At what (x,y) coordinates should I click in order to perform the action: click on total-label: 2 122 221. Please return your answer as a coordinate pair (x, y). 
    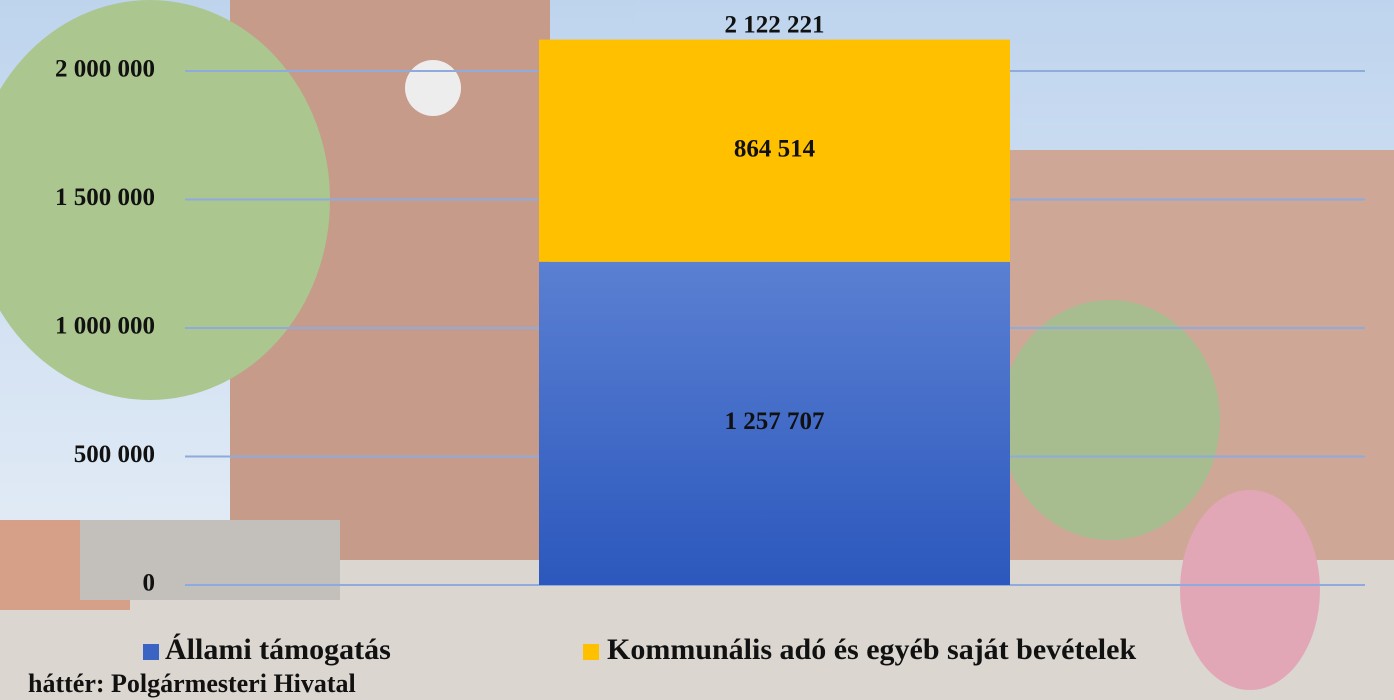
    Looking at the image, I should click on (775, 24).